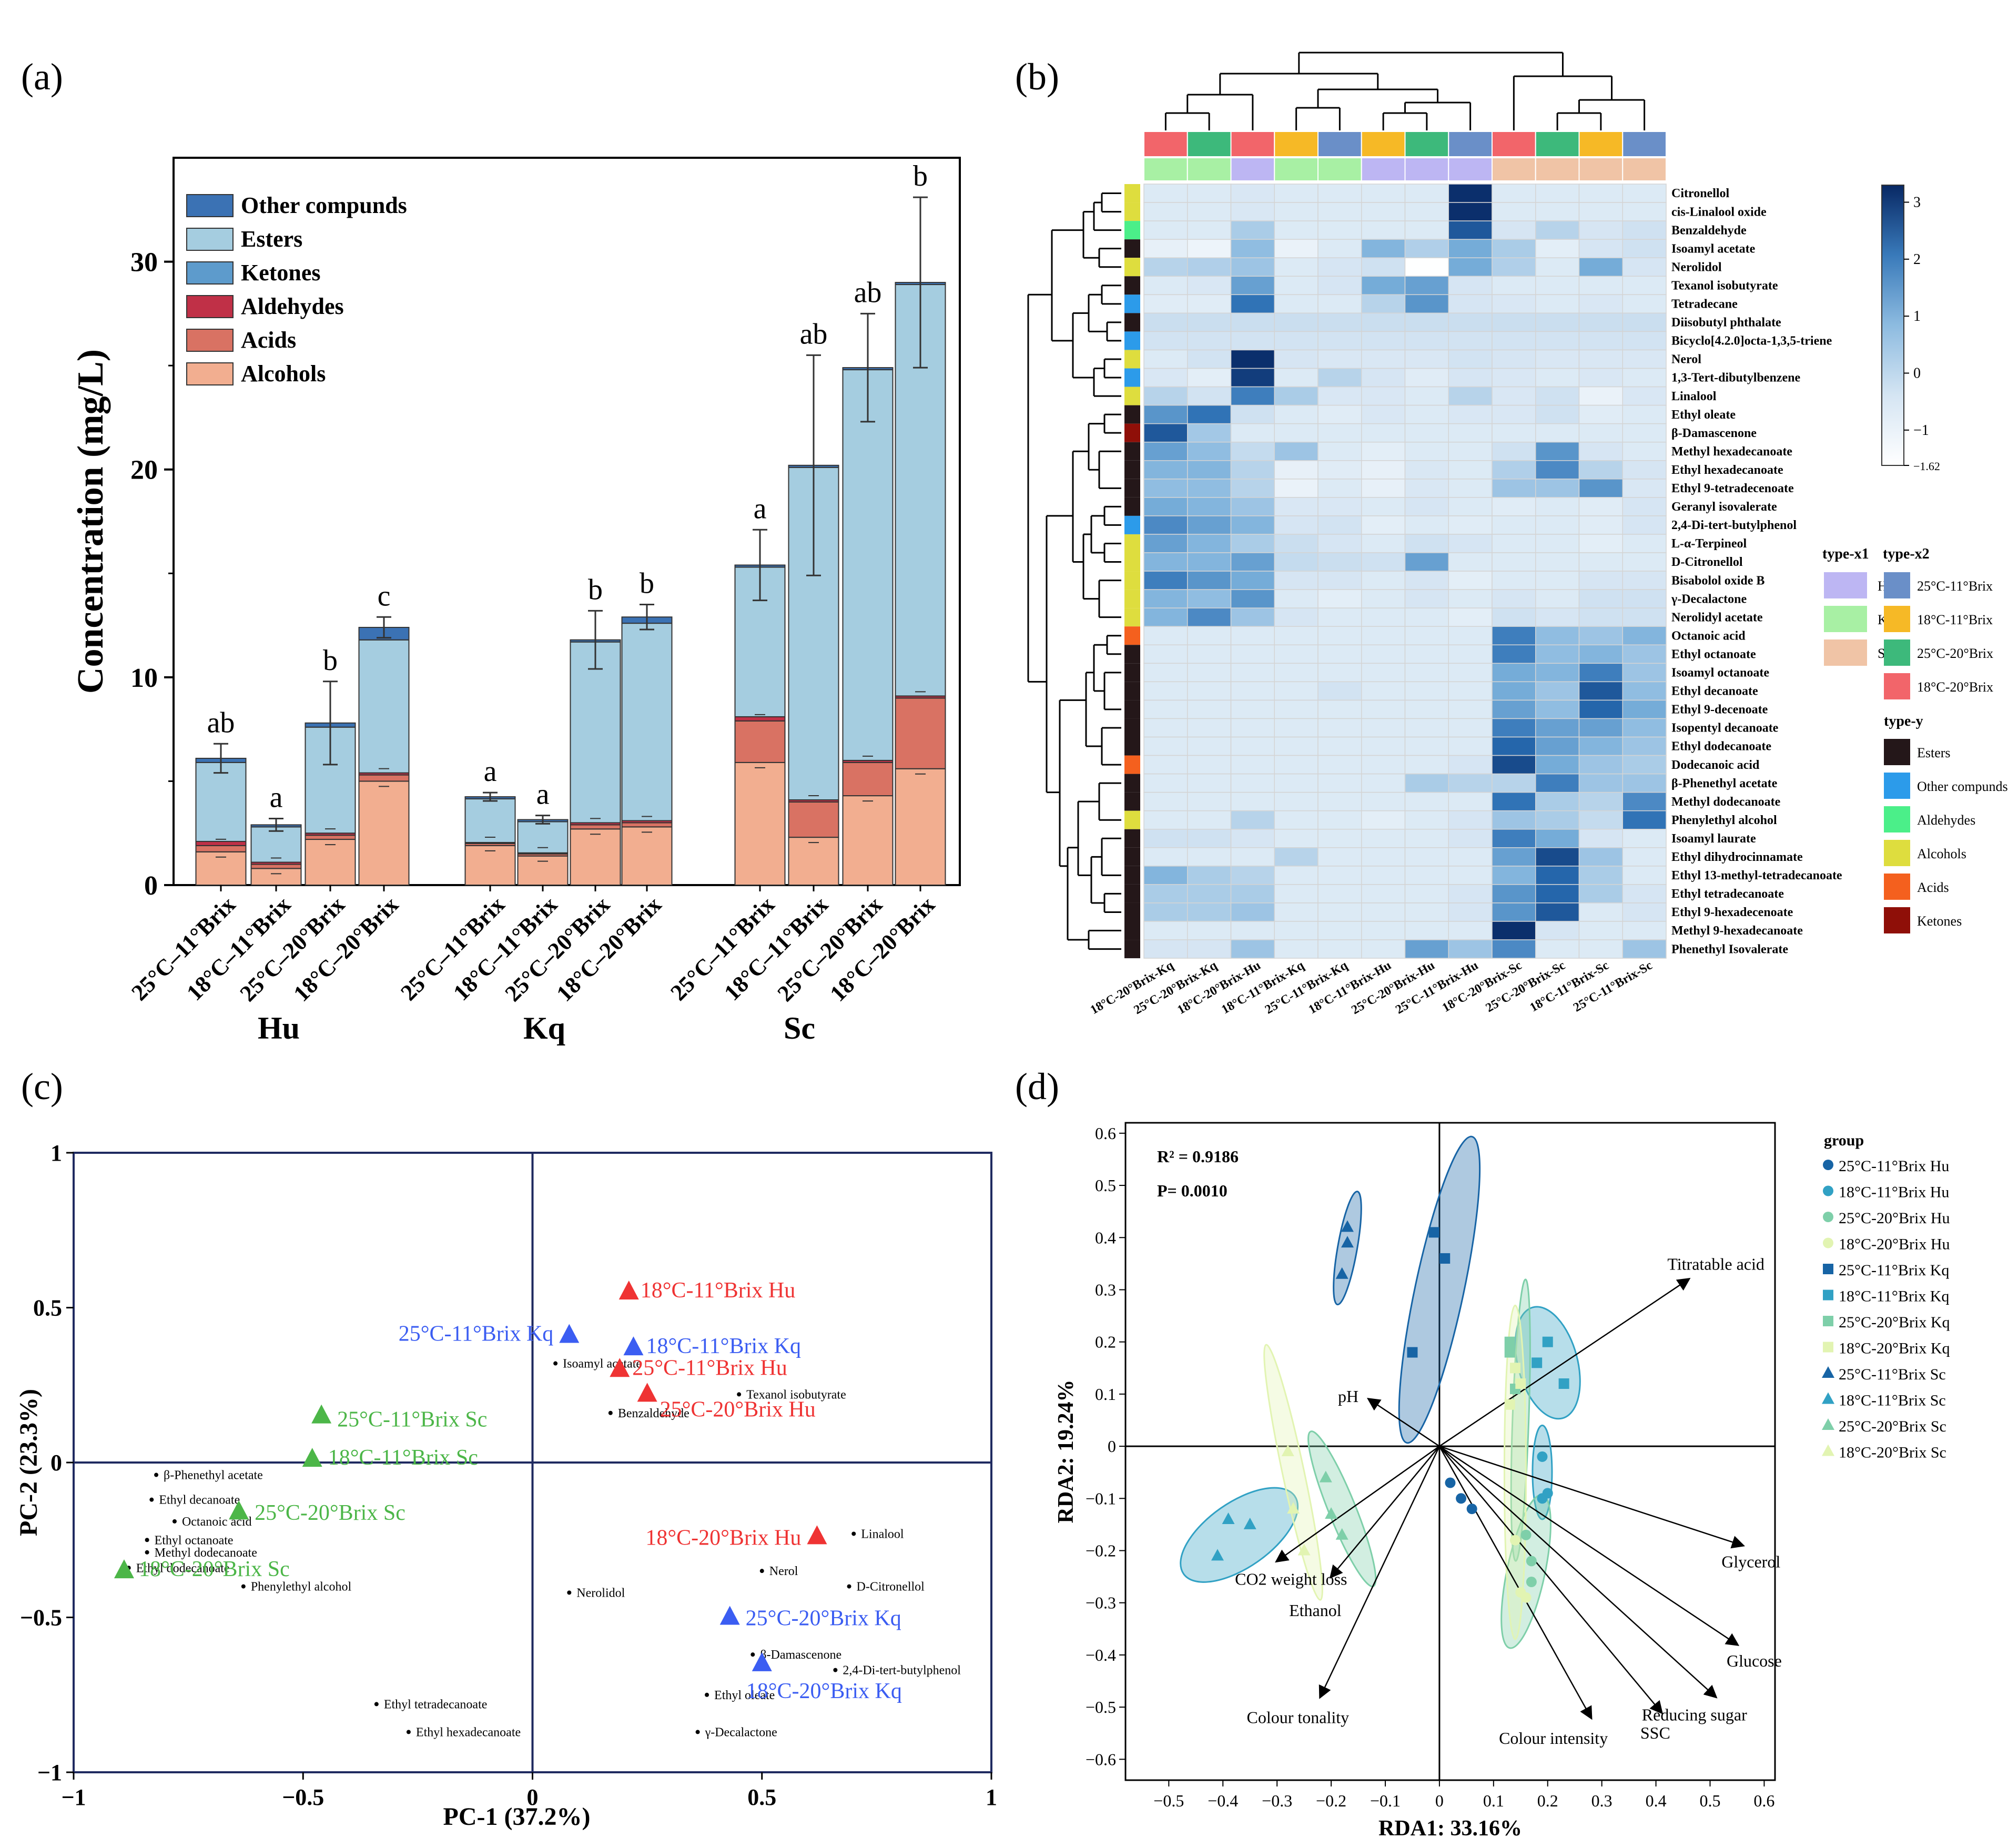 The width and height of the screenshot is (2008, 1848). What do you see at coordinates (1897, 920) in the screenshot?
I see `legend-y-swatch` at bounding box center [1897, 920].